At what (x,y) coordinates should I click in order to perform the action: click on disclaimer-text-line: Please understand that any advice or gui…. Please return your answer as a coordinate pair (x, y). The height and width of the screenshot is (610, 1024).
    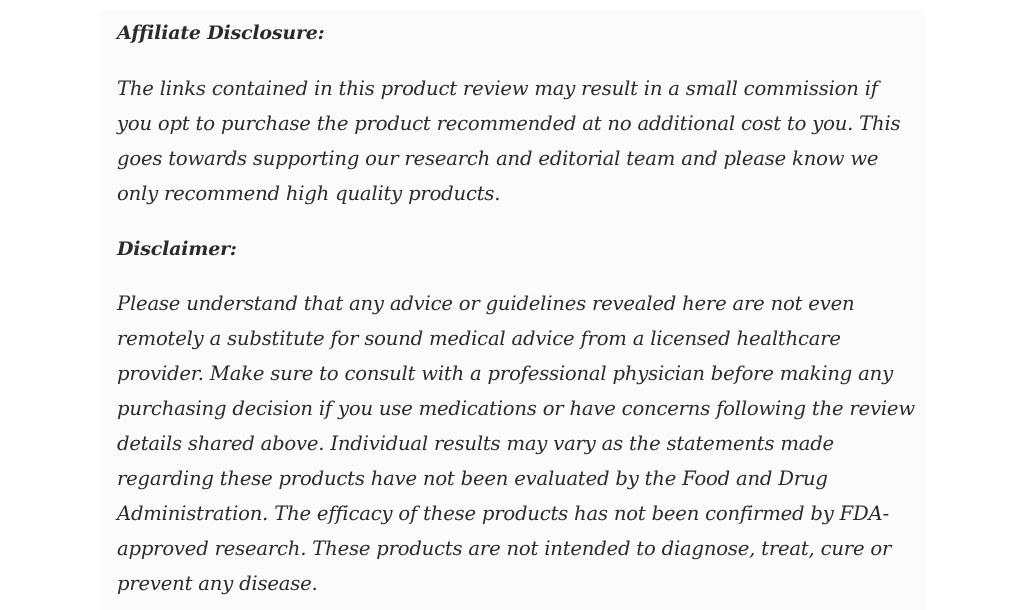
    Looking at the image, I should click on (486, 303).